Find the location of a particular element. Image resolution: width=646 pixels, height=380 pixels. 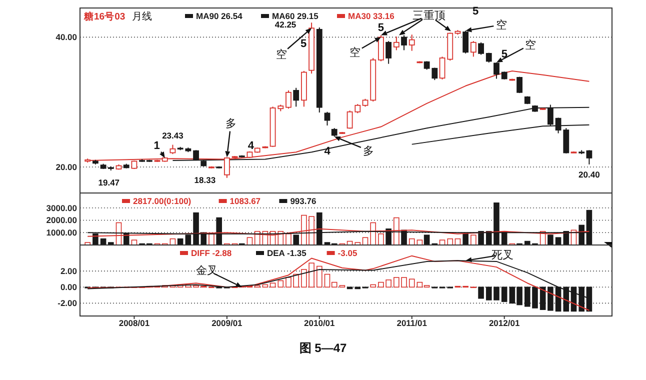

annotation: 死叉 is located at coordinates (503, 255).